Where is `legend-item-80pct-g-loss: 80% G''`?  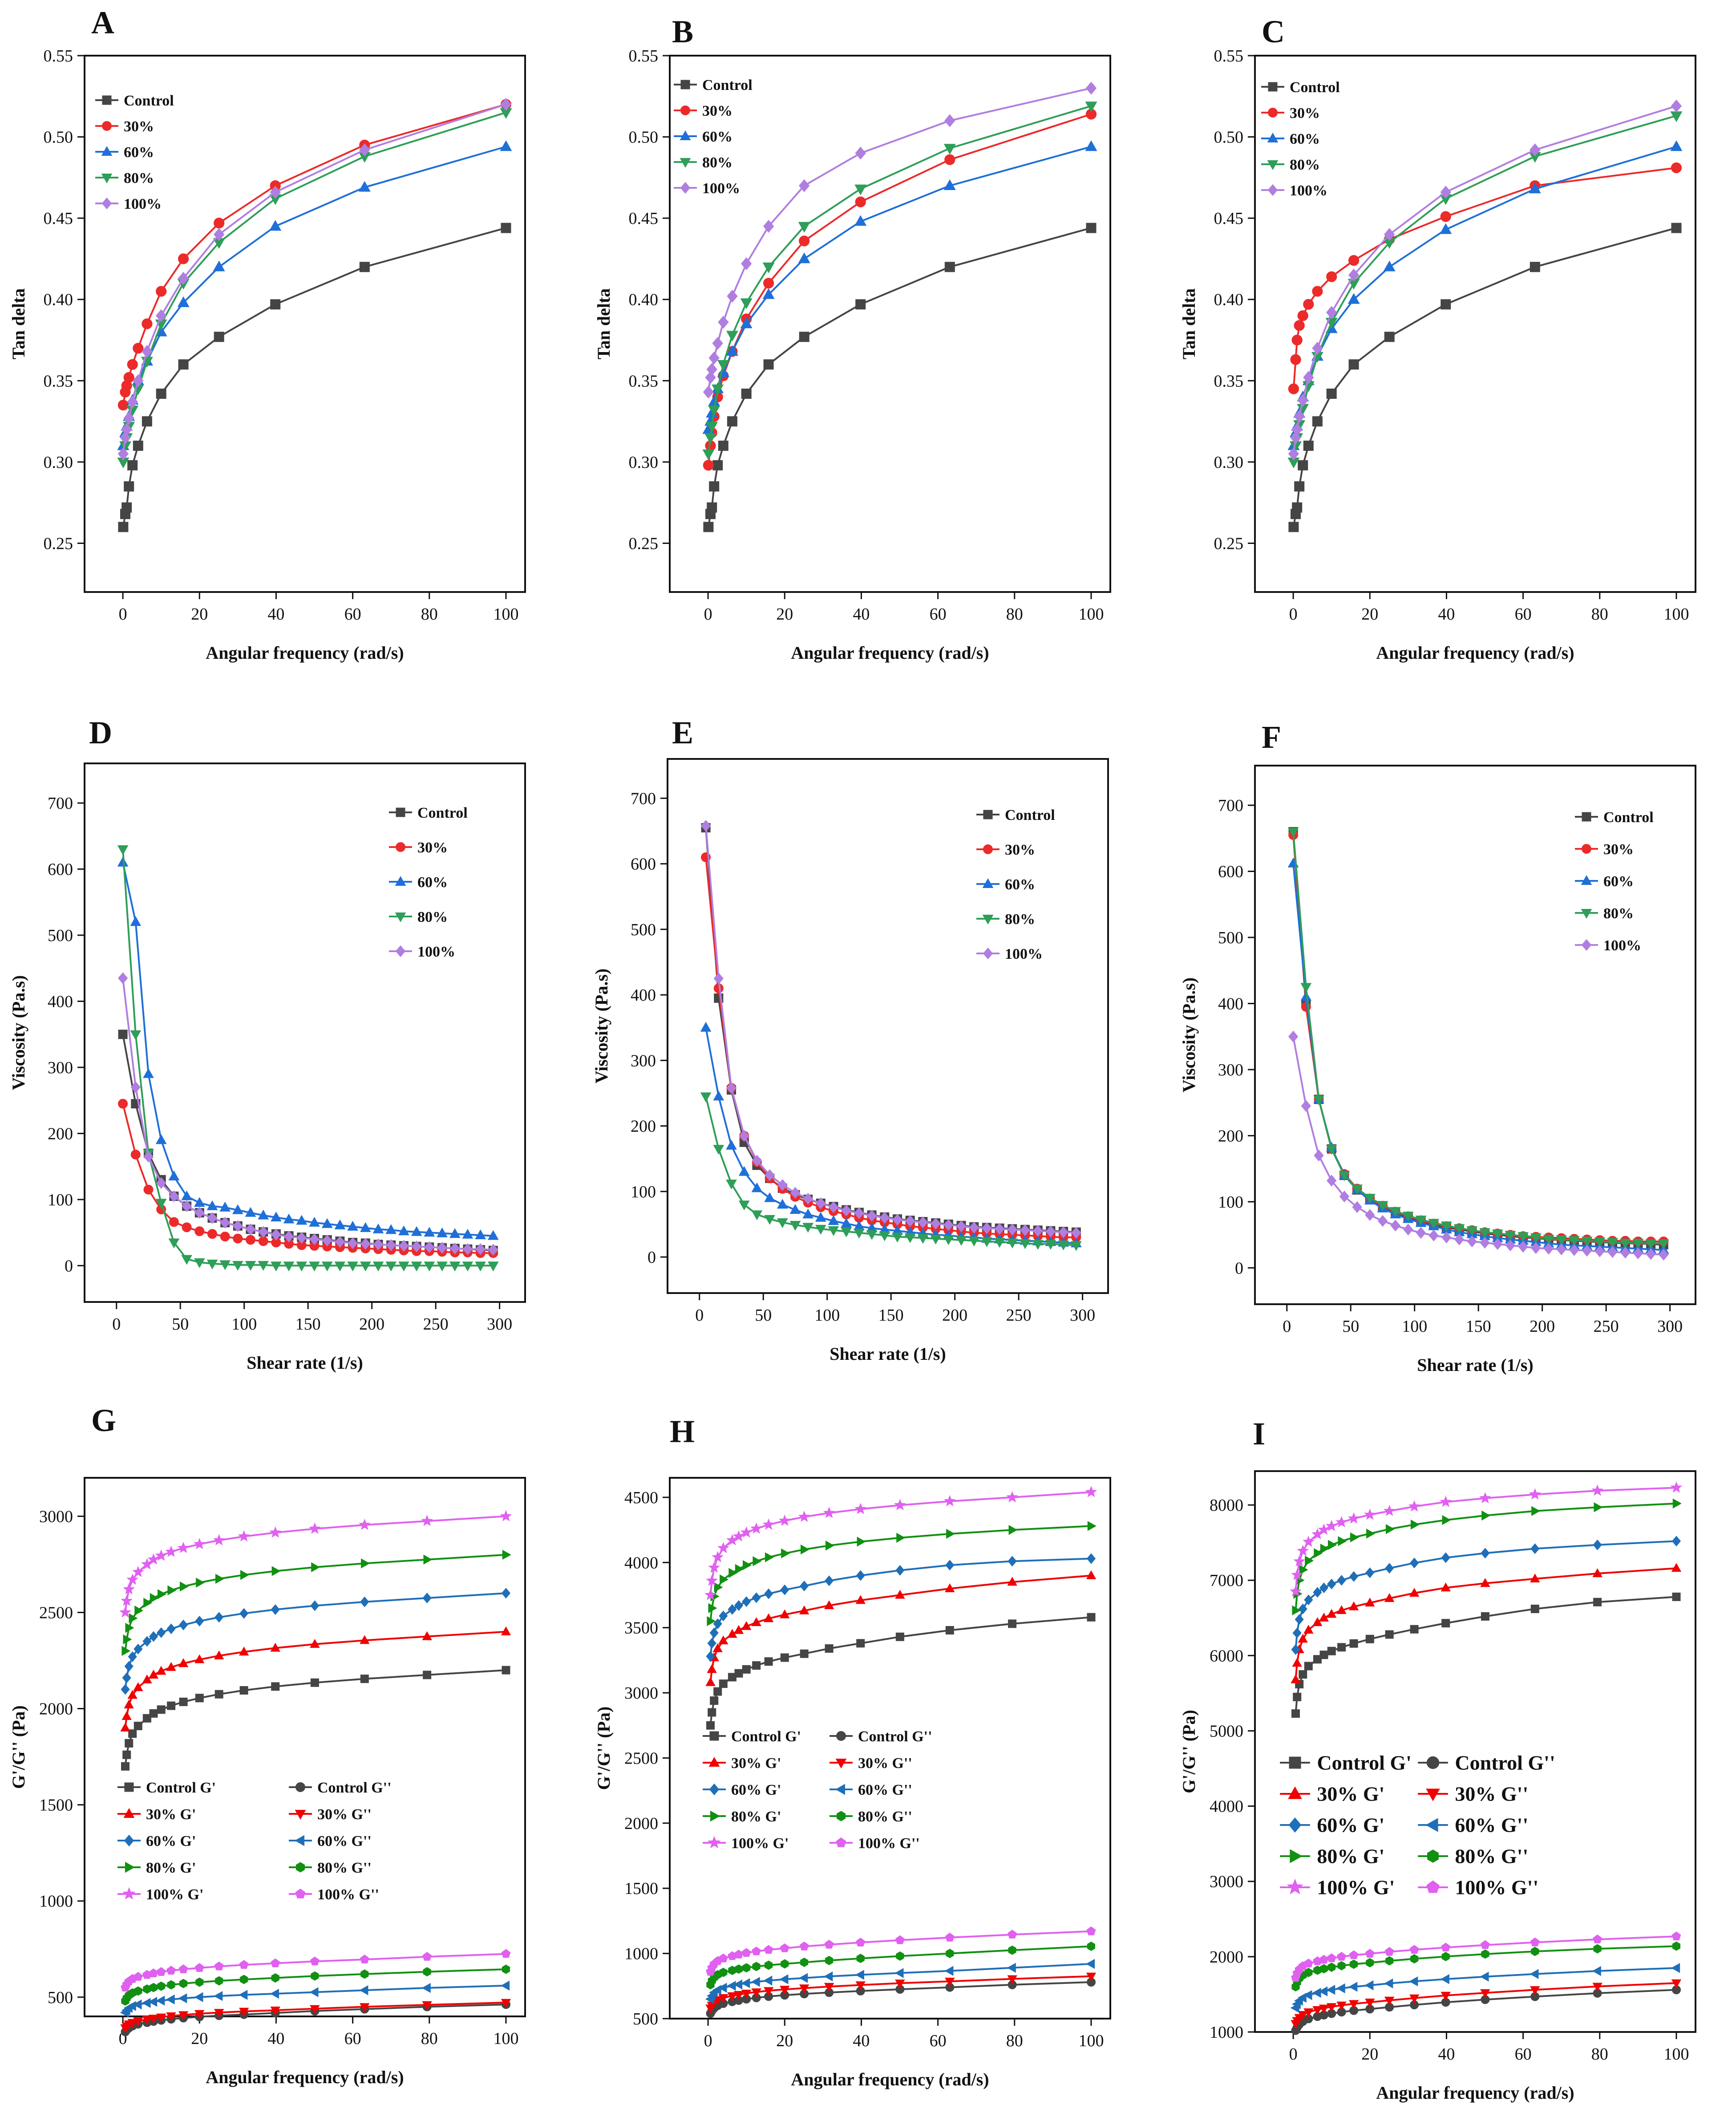 legend-item-80pct-g-loss: 80% G'' is located at coordinates (1473, 1856).